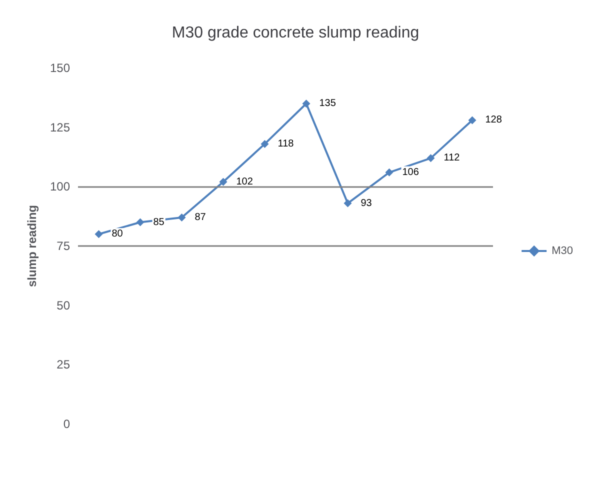 Image resolution: width=591 pixels, height=502 pixels. What do you see at coordinates (66, 424) in the screenshot?
I see `y-tick-label: 0` at bounding box center [66, 424].